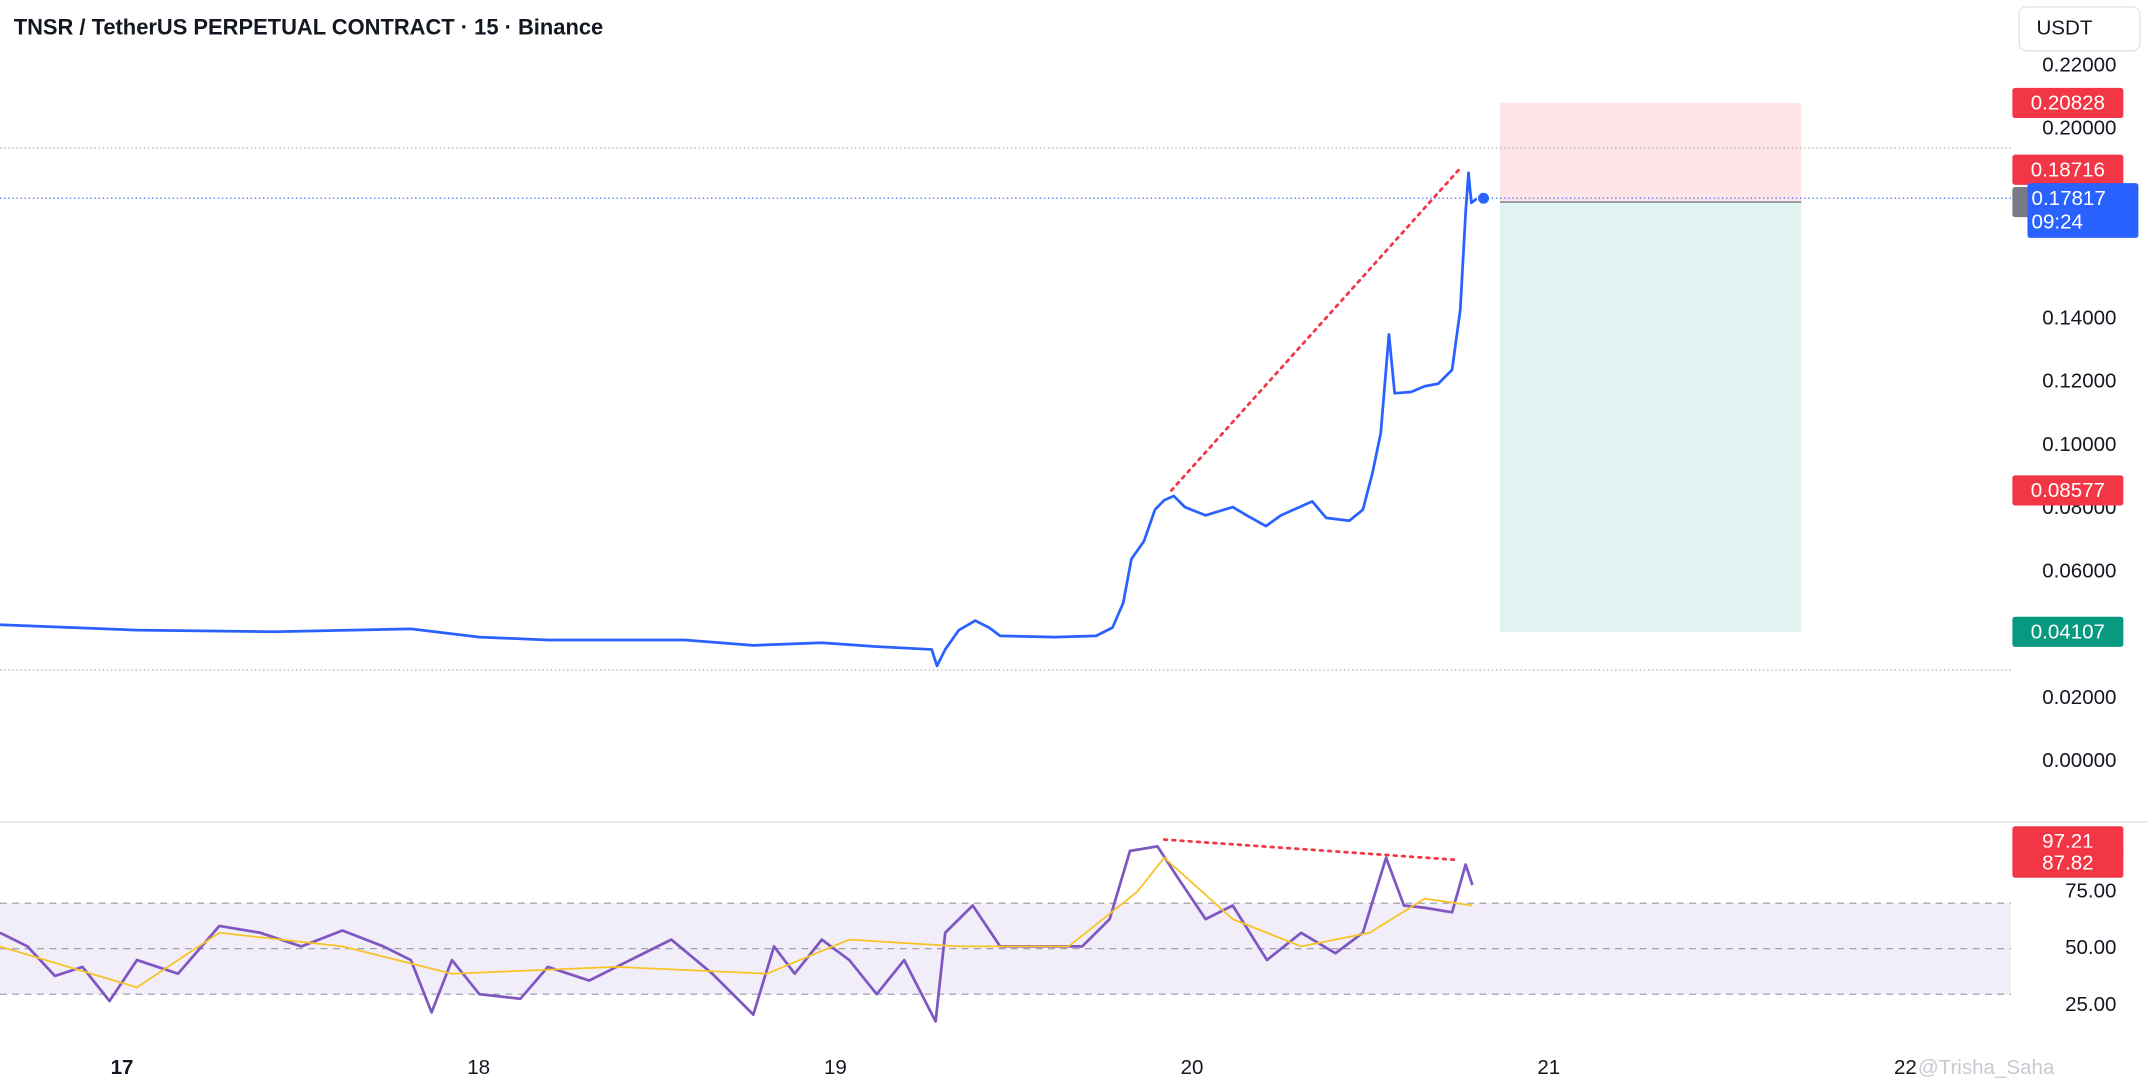 This screenshot has width=2148, height=1092. I want to click on y-tick-label: 0.12000, so click(2079, 381).